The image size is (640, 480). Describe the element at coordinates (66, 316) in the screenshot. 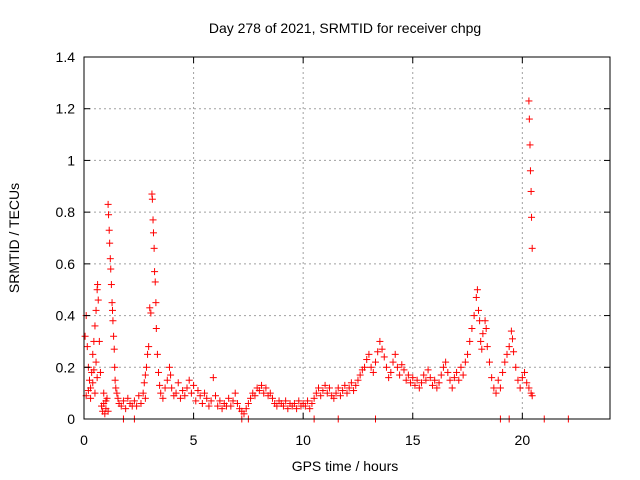

I see `y-tick-label: 0.4` at that location.